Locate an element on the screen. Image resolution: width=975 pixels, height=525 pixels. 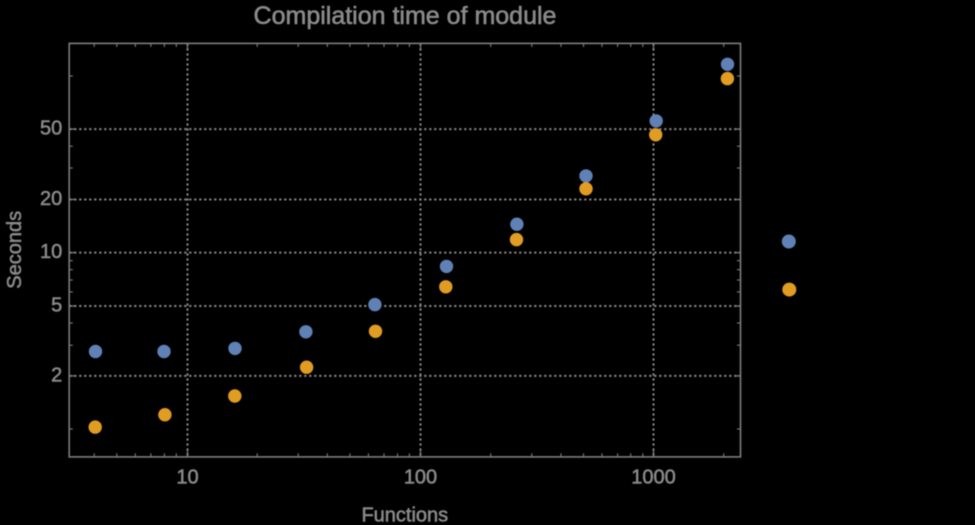
svg-text: Compilation time of module is located at coordinates (405, 16).